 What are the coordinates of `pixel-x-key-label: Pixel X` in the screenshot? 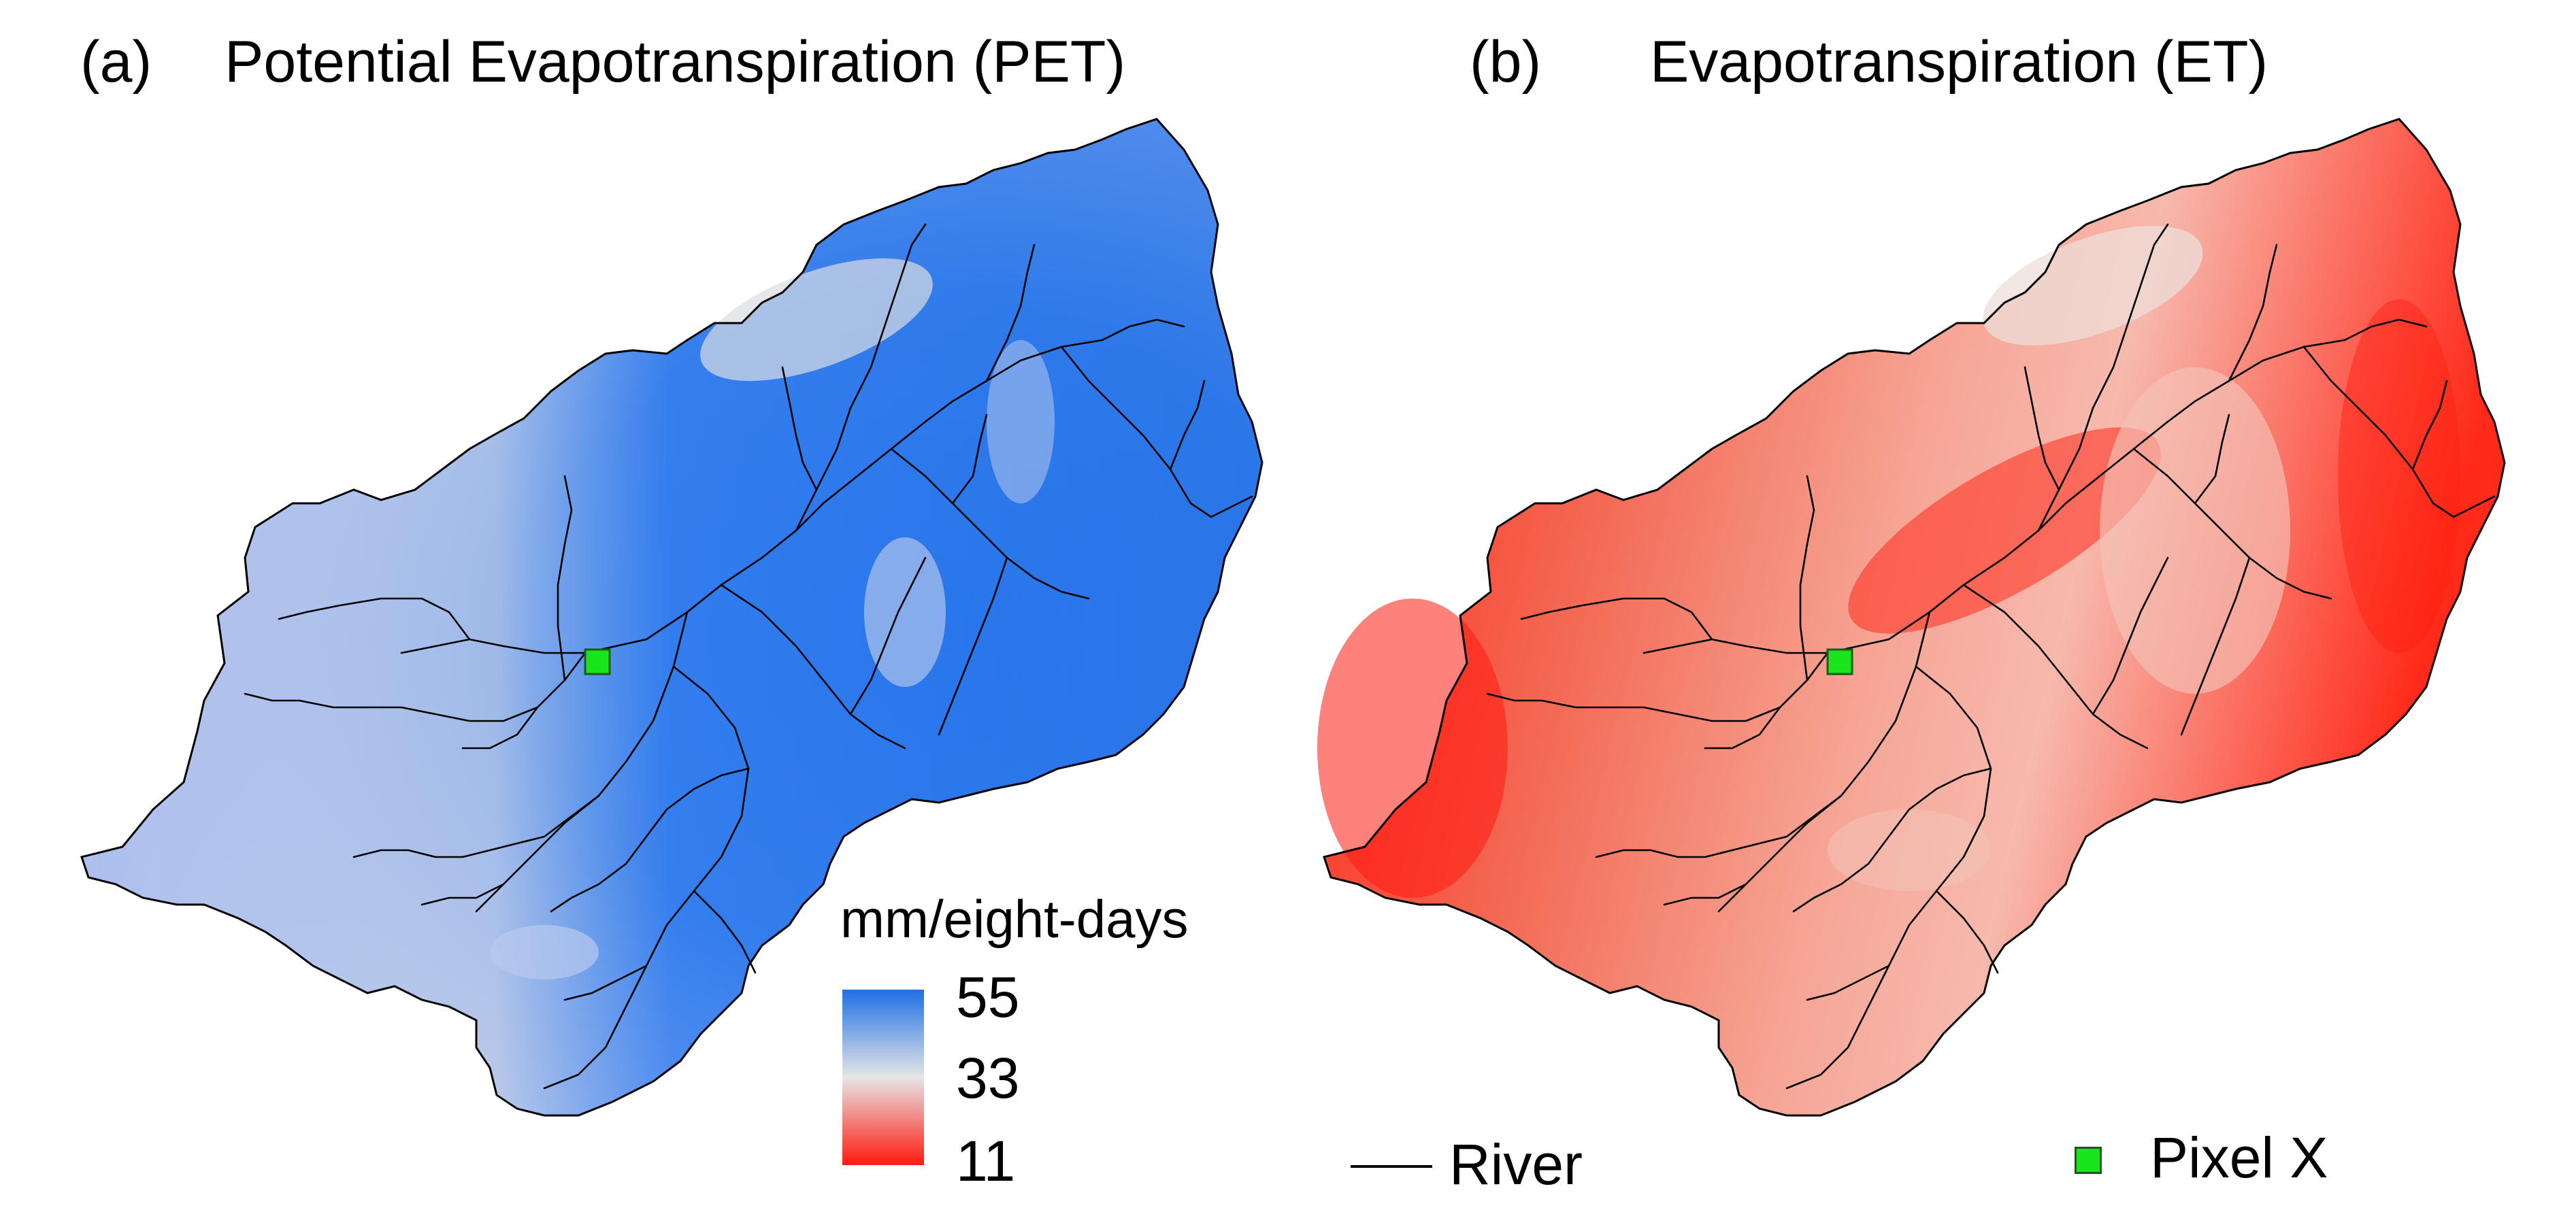 It's located at (2239, 1158).